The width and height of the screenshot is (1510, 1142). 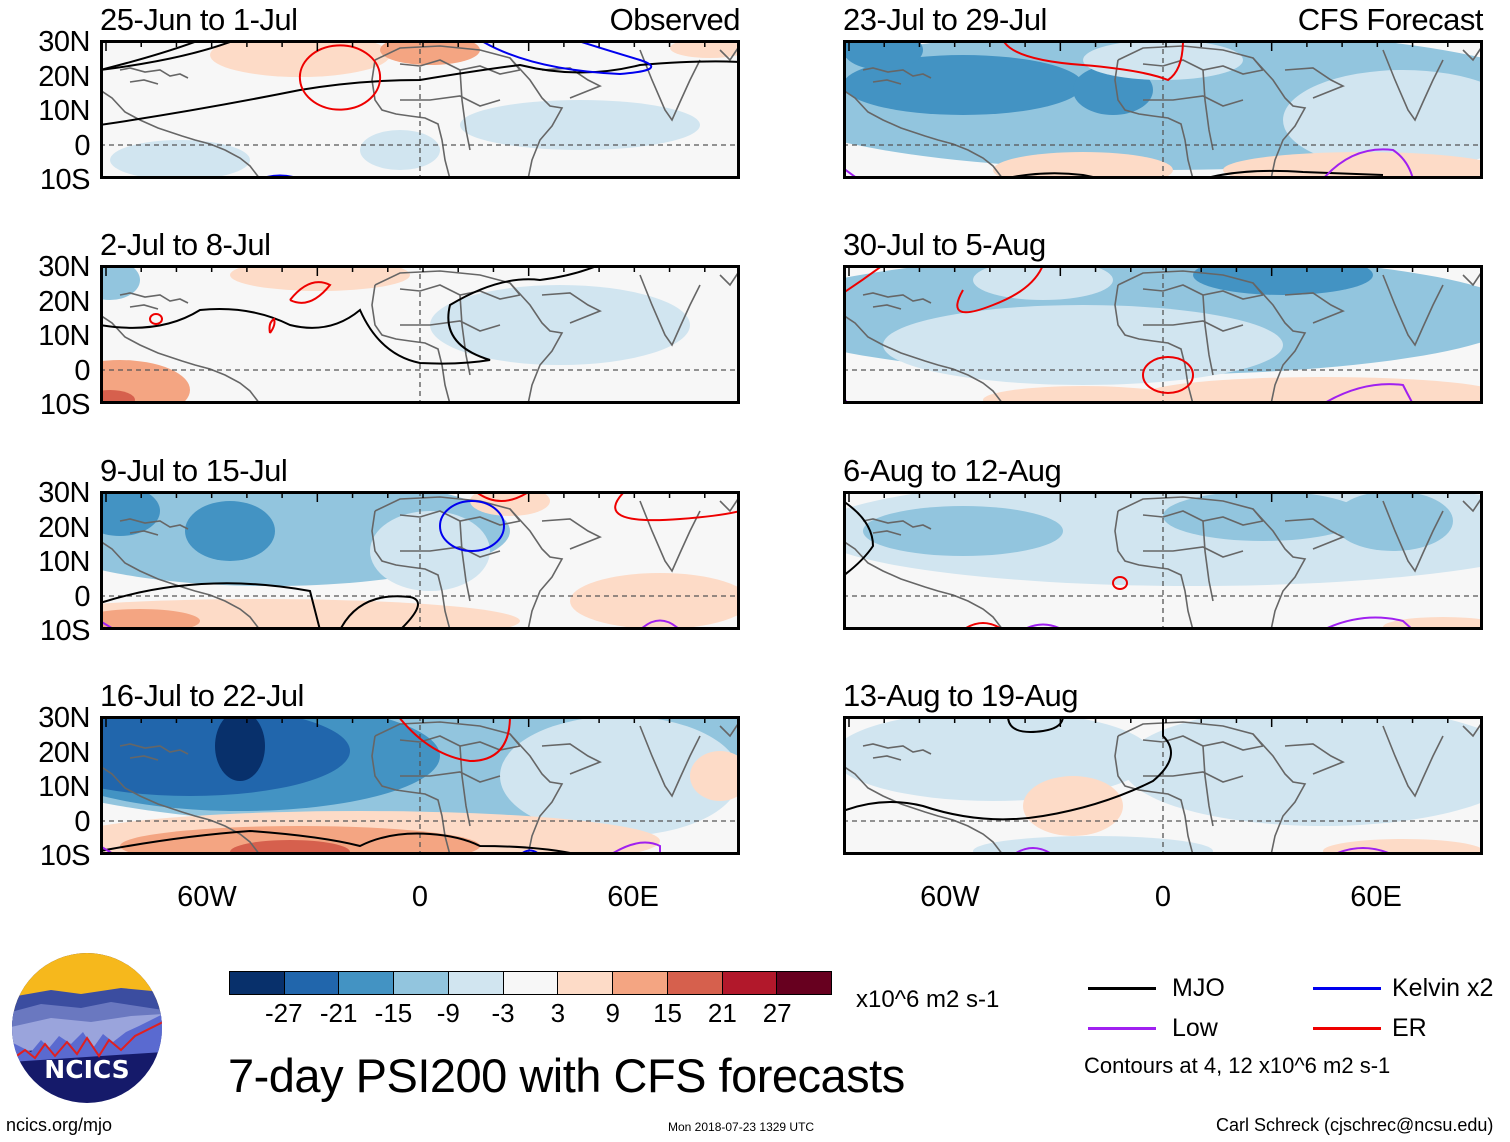 What do you see at coordinates (393, 1013) in the screenshot?
I see `colorbar-tick-label: -15` at bounding box center [393, 1013].